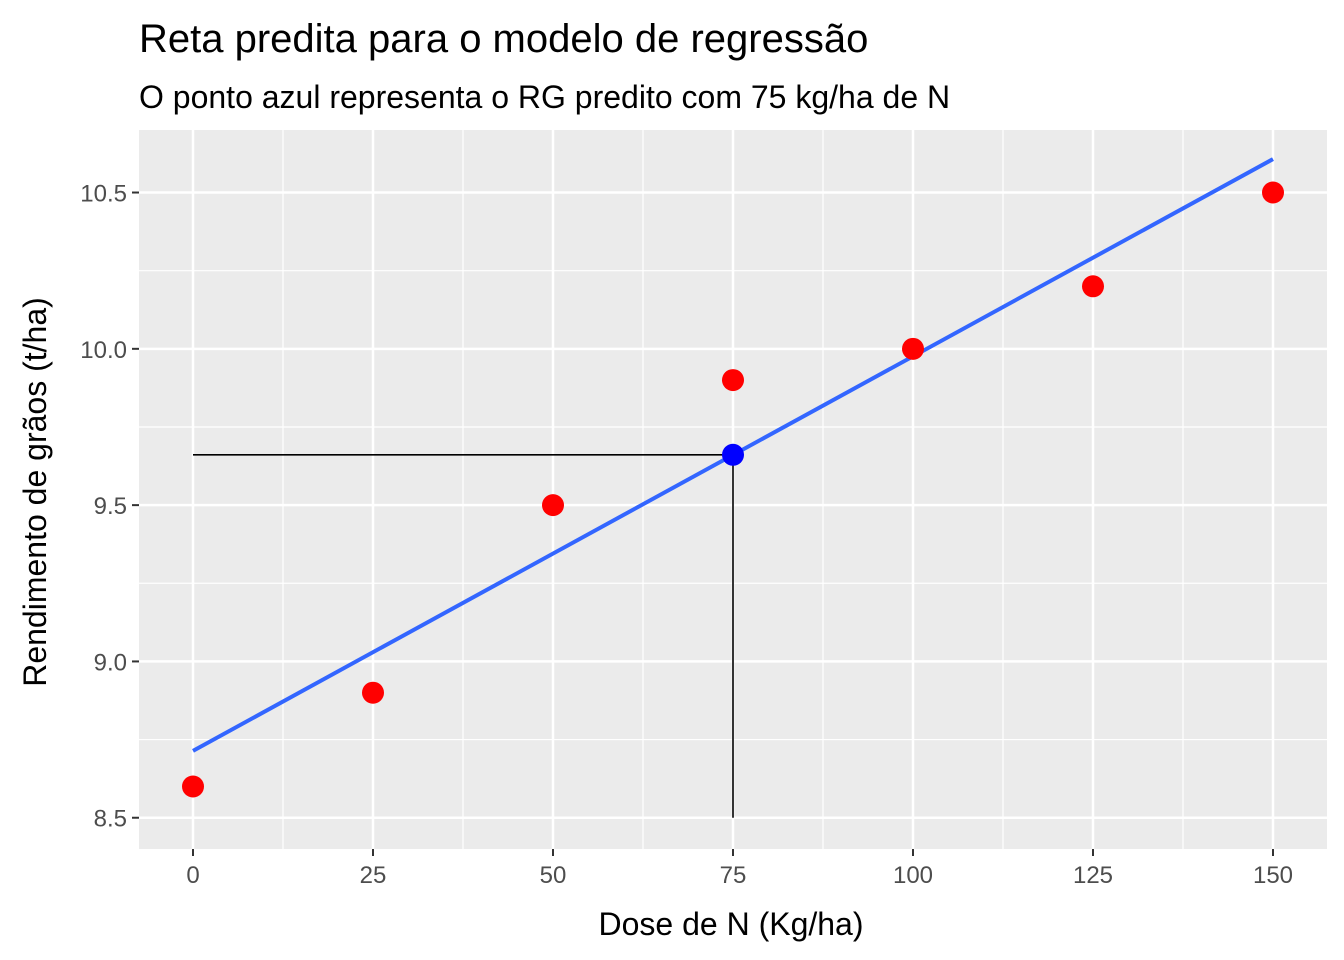 This screenshot has height=960, width=1344. What do you see at coordinates (730, 924) in the screenshot?
I see `x-axis-title: Dose de N (Kg/ha)` at bounding box center [730, 924].